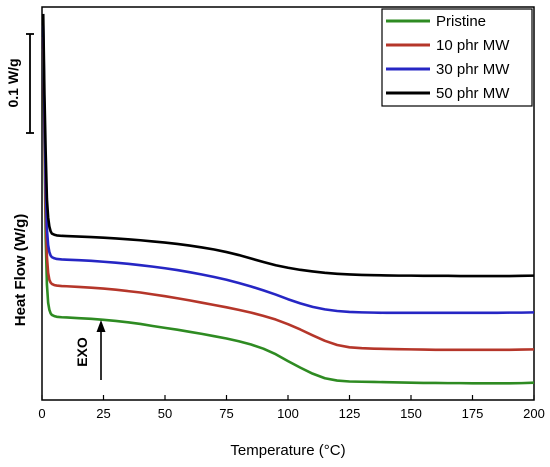  I want to click on legend-entries: Pristine 10 phr MW 30 phr MW 50 phr MW, so click(448, 57).